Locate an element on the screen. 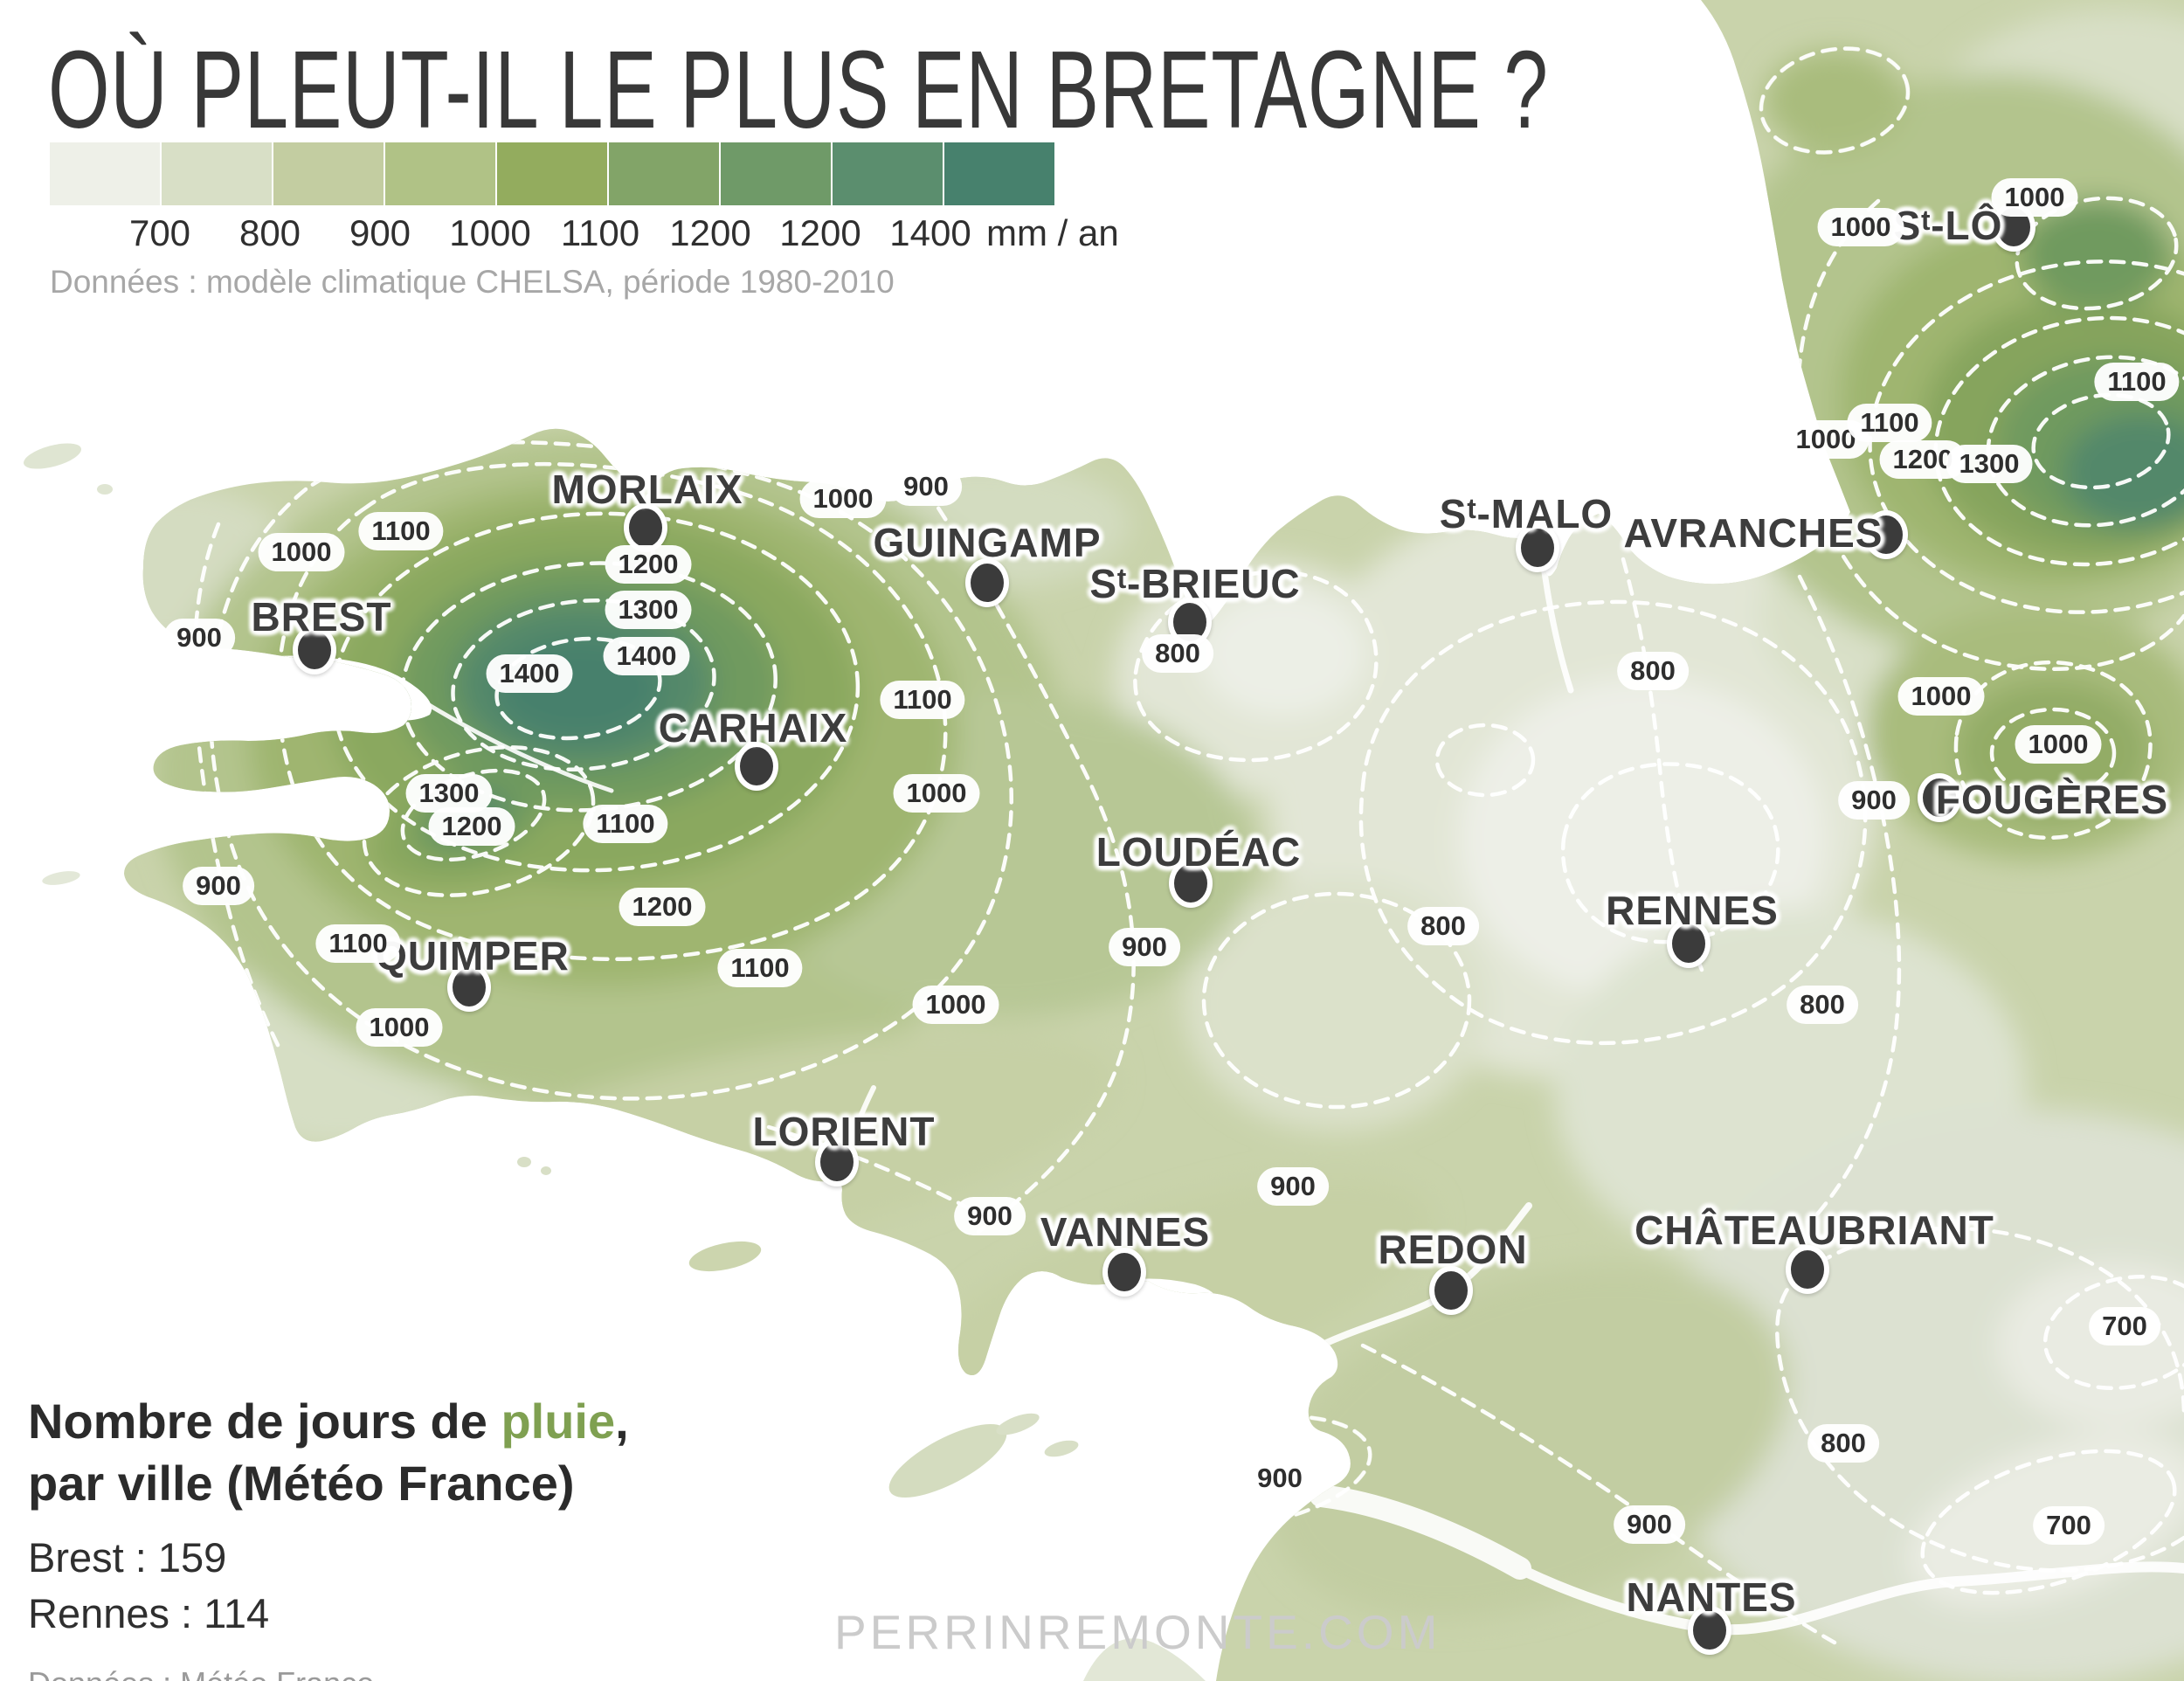  city-label: NANTES is located at coordinates (1711, 1597).